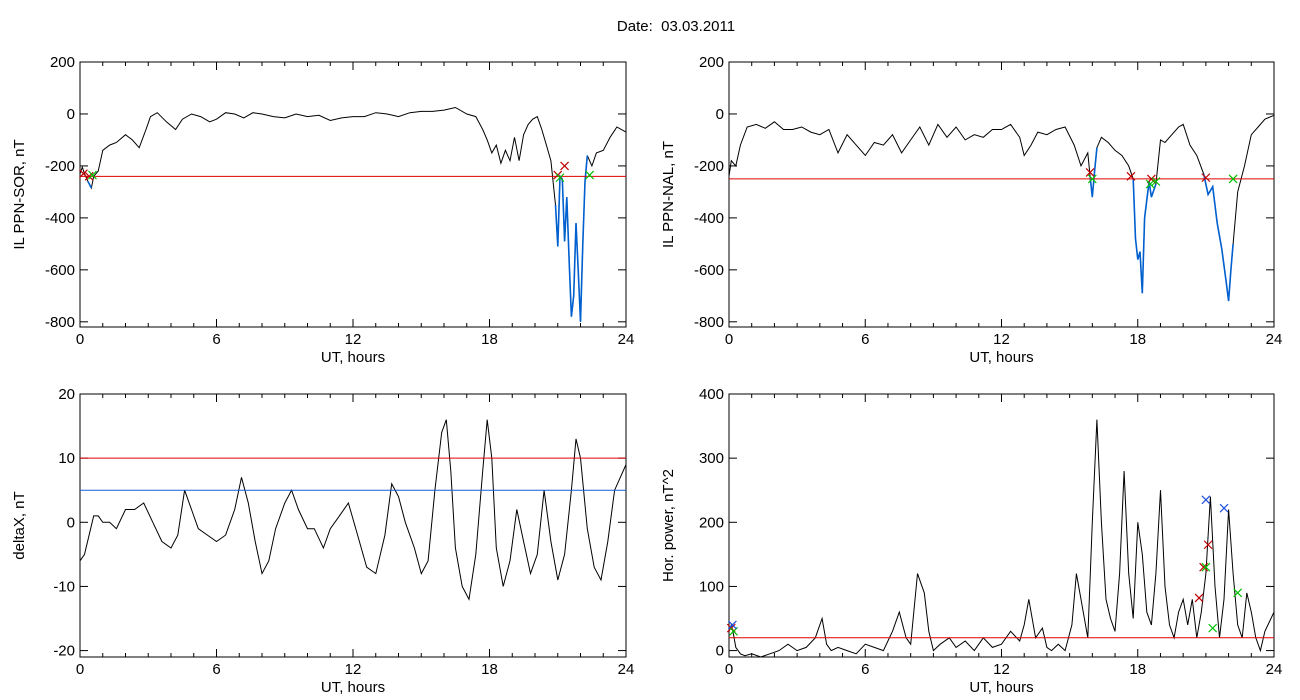 The image size is (1300, 700). Describe the element at coordinates (711, 586) in the screenshot. I see `y-tick-label: 100` at that location.